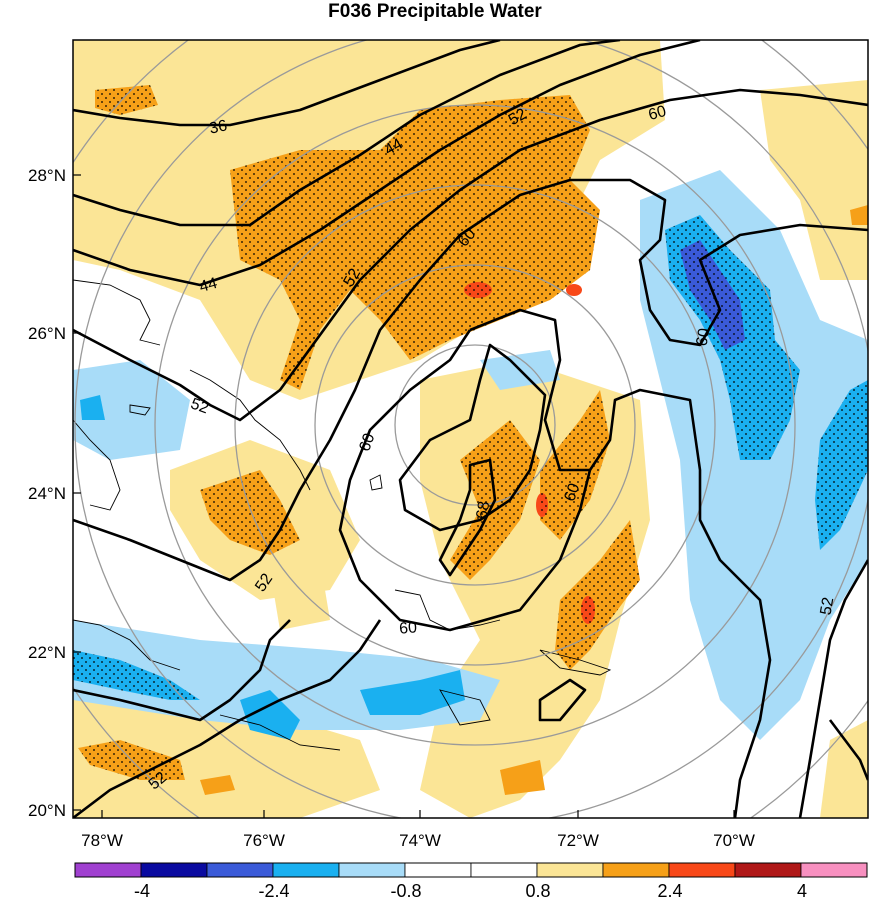 This screenshot has height=900, width=871. Describe the element at coordinates (47, 652) in the screenshot. I see `lat-label: 22°N` at that location.